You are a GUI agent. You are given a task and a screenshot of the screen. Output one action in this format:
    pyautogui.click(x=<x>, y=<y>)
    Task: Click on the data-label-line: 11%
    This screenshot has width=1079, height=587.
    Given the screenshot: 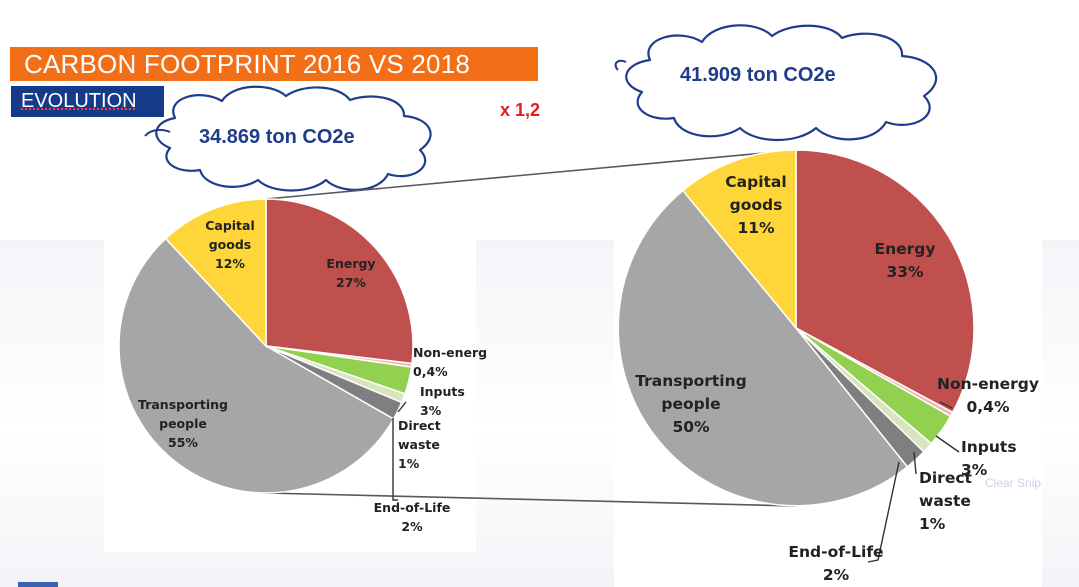 What is the action you would take?
    pyautogui.click(x=756, y=228)
    